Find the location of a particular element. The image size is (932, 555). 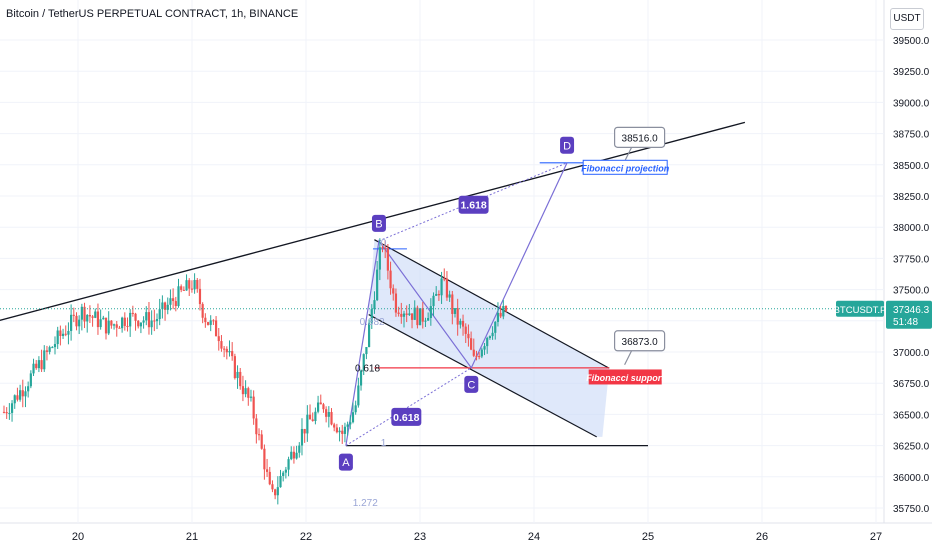

time-axis: 20 21 22 23 24 25 26 27 is located at coordinates (477, 537).